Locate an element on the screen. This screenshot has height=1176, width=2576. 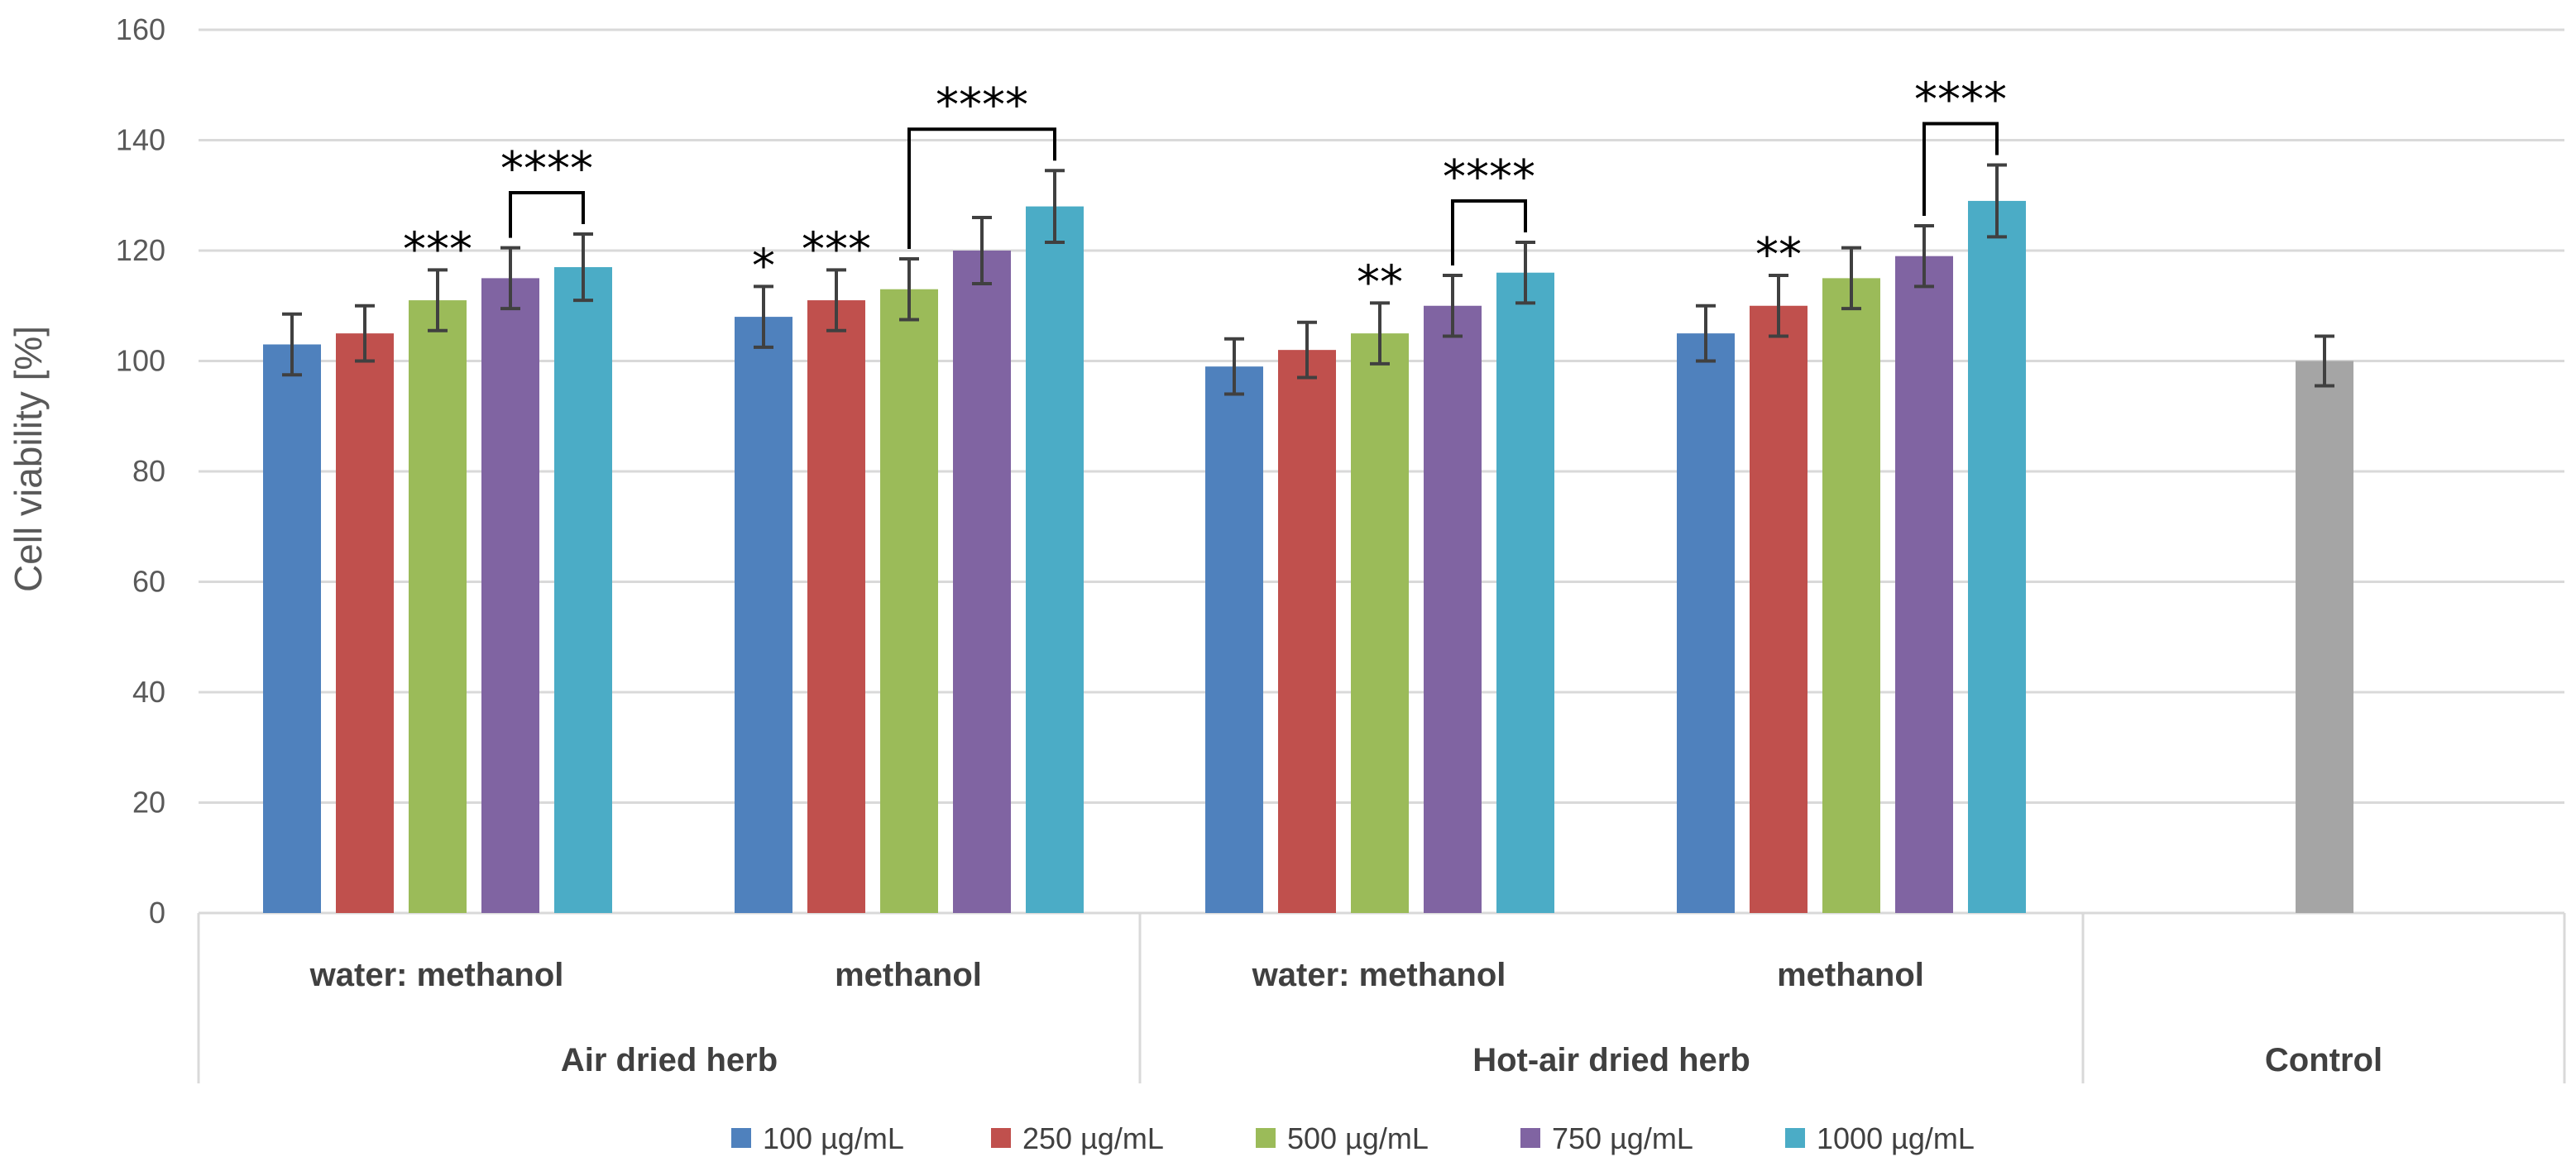
significance-markers: ******** ******************* is located at coordinates (1205, 192).